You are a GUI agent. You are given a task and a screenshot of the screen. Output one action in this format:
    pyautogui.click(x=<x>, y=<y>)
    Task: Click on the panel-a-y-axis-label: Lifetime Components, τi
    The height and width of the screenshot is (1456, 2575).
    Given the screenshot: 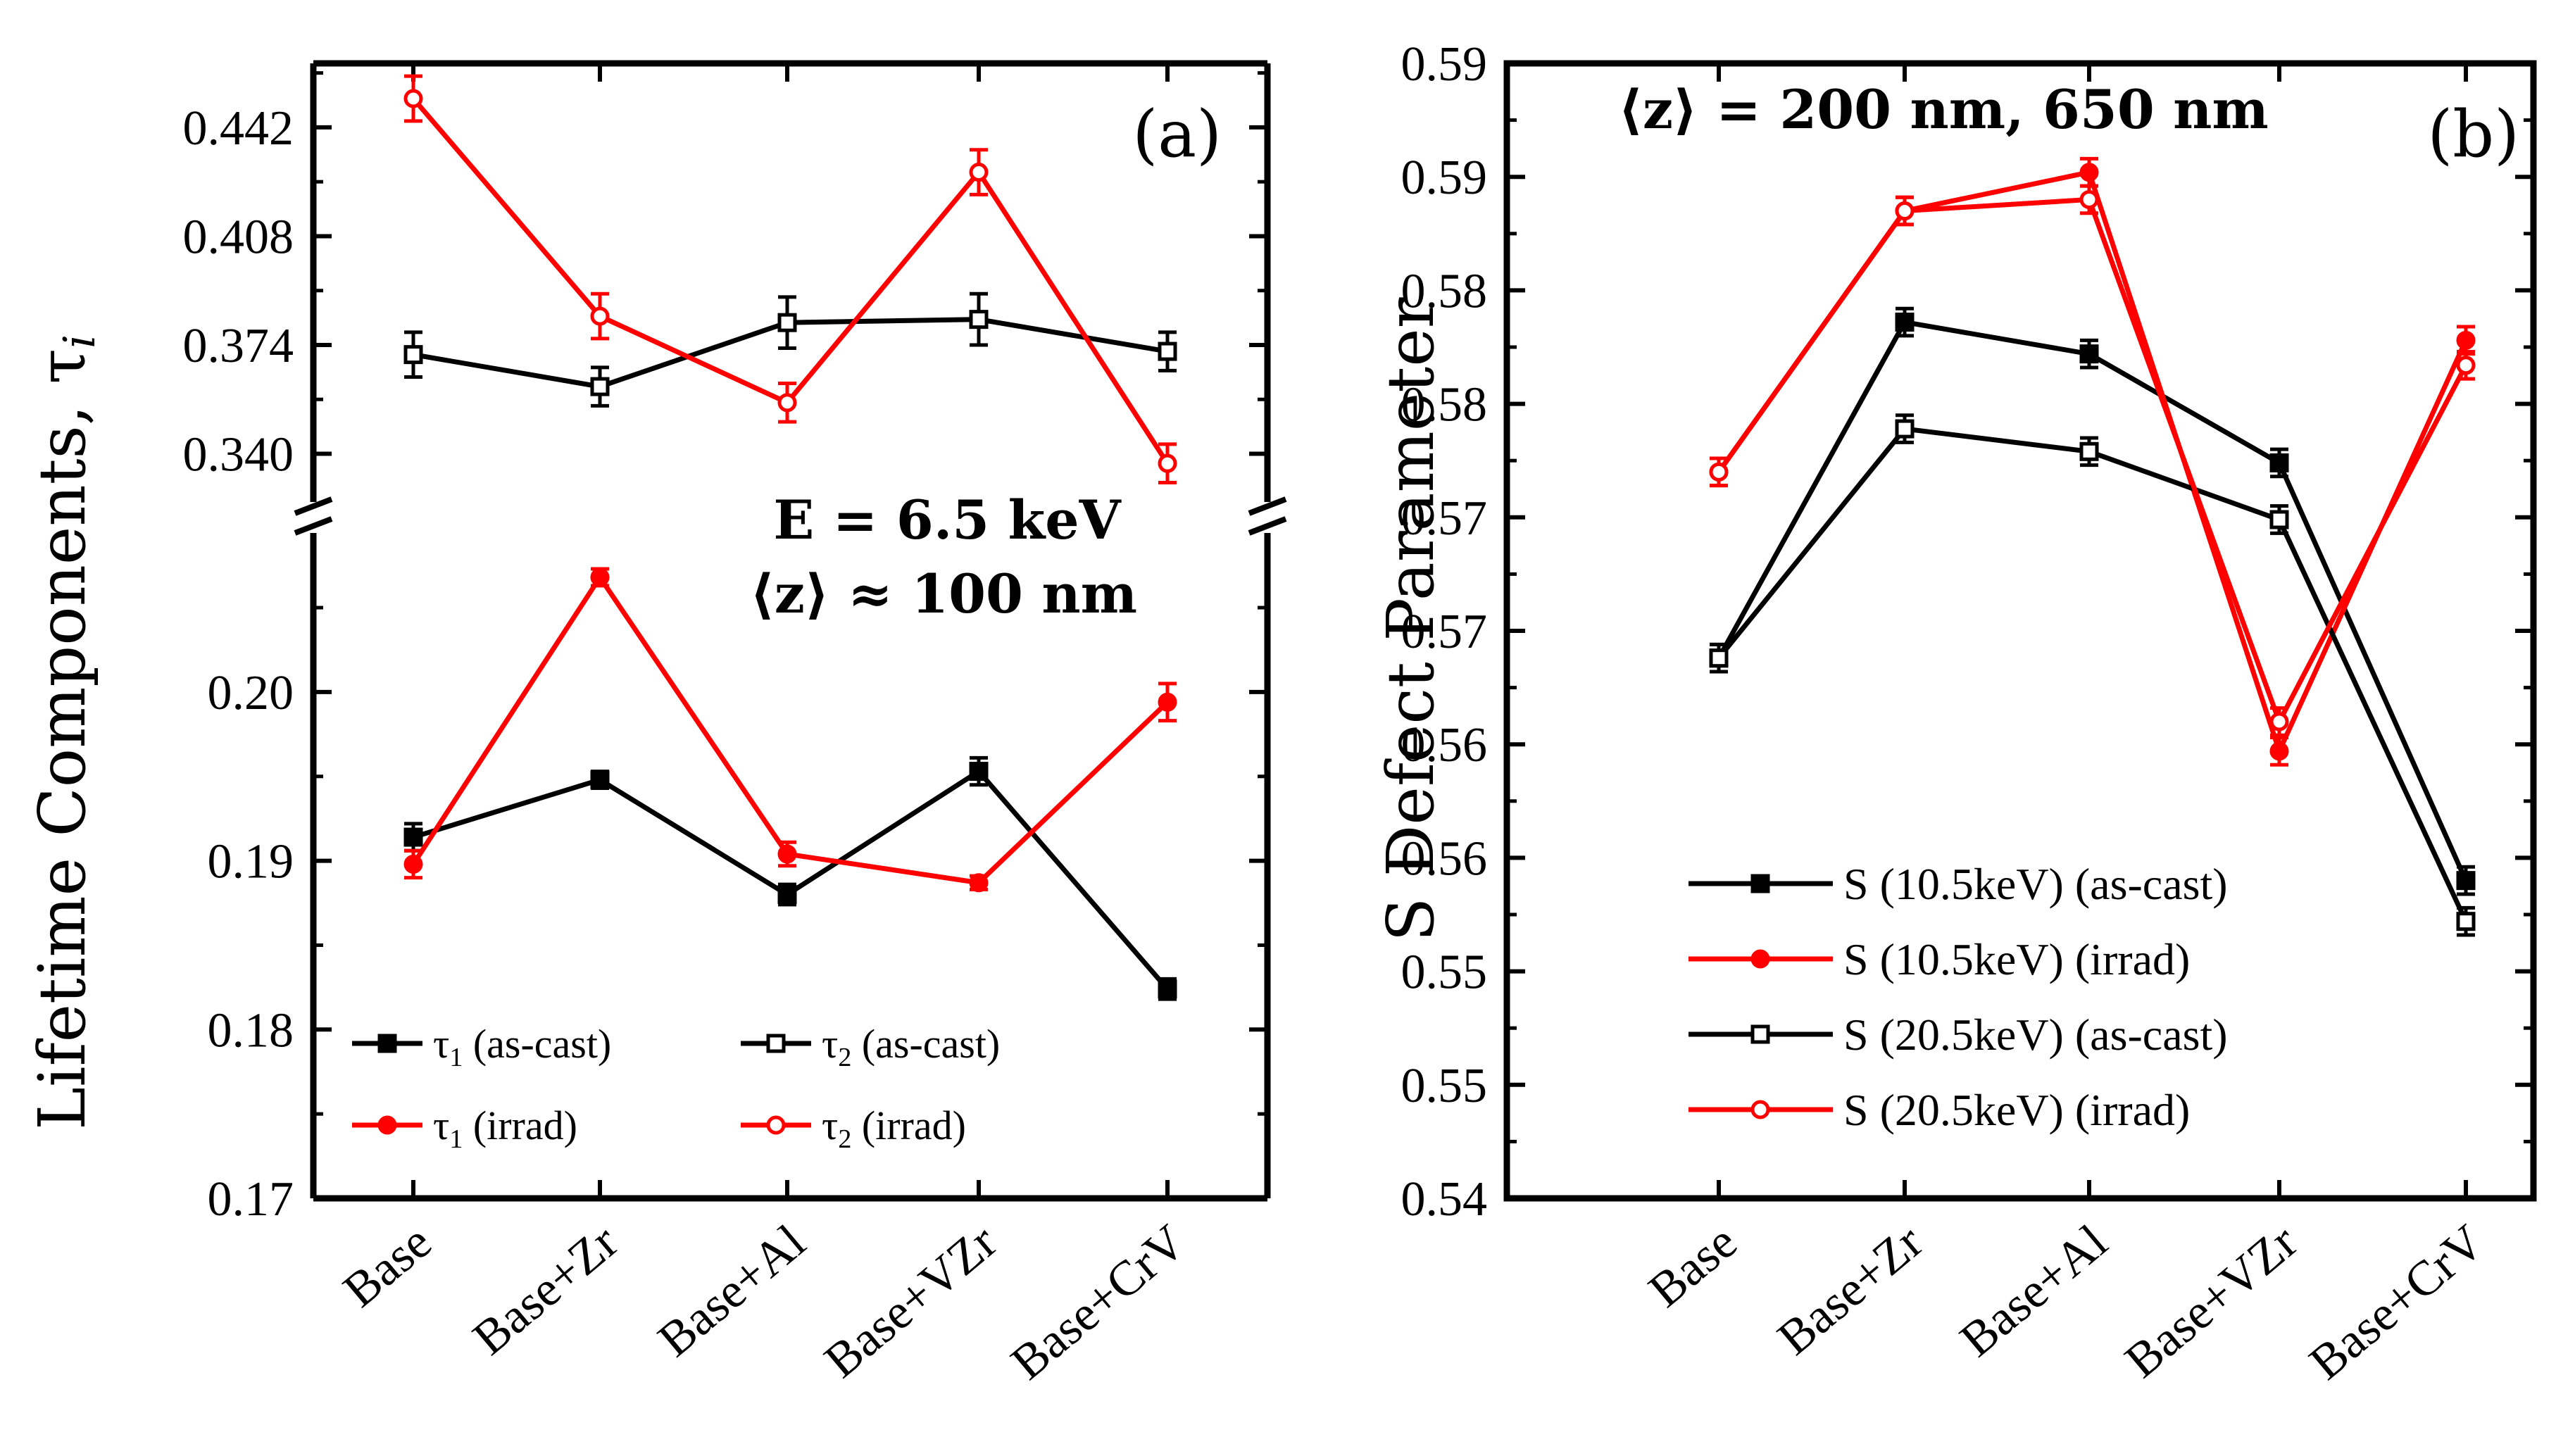 What is the action you would take?
    pyautogui.click(x=65, y=732)
    